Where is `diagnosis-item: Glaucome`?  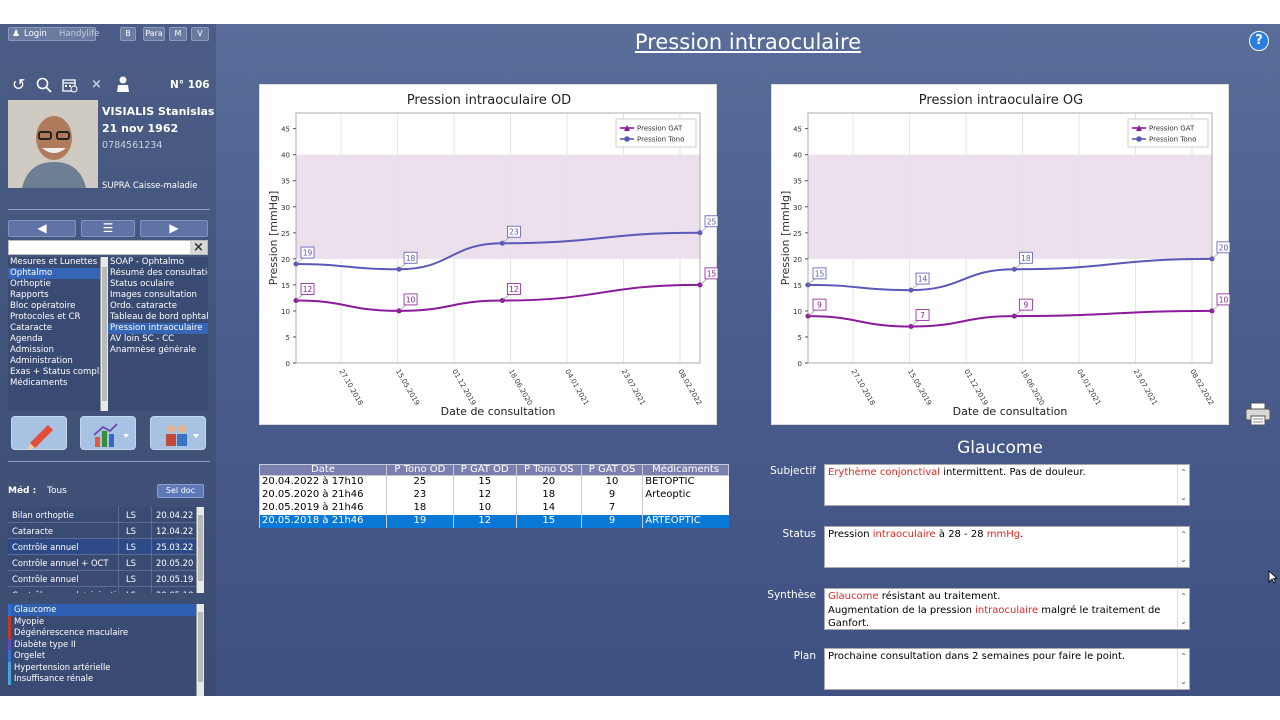 diagnosis-item: Glaucome is located at coordinates (102, 610).